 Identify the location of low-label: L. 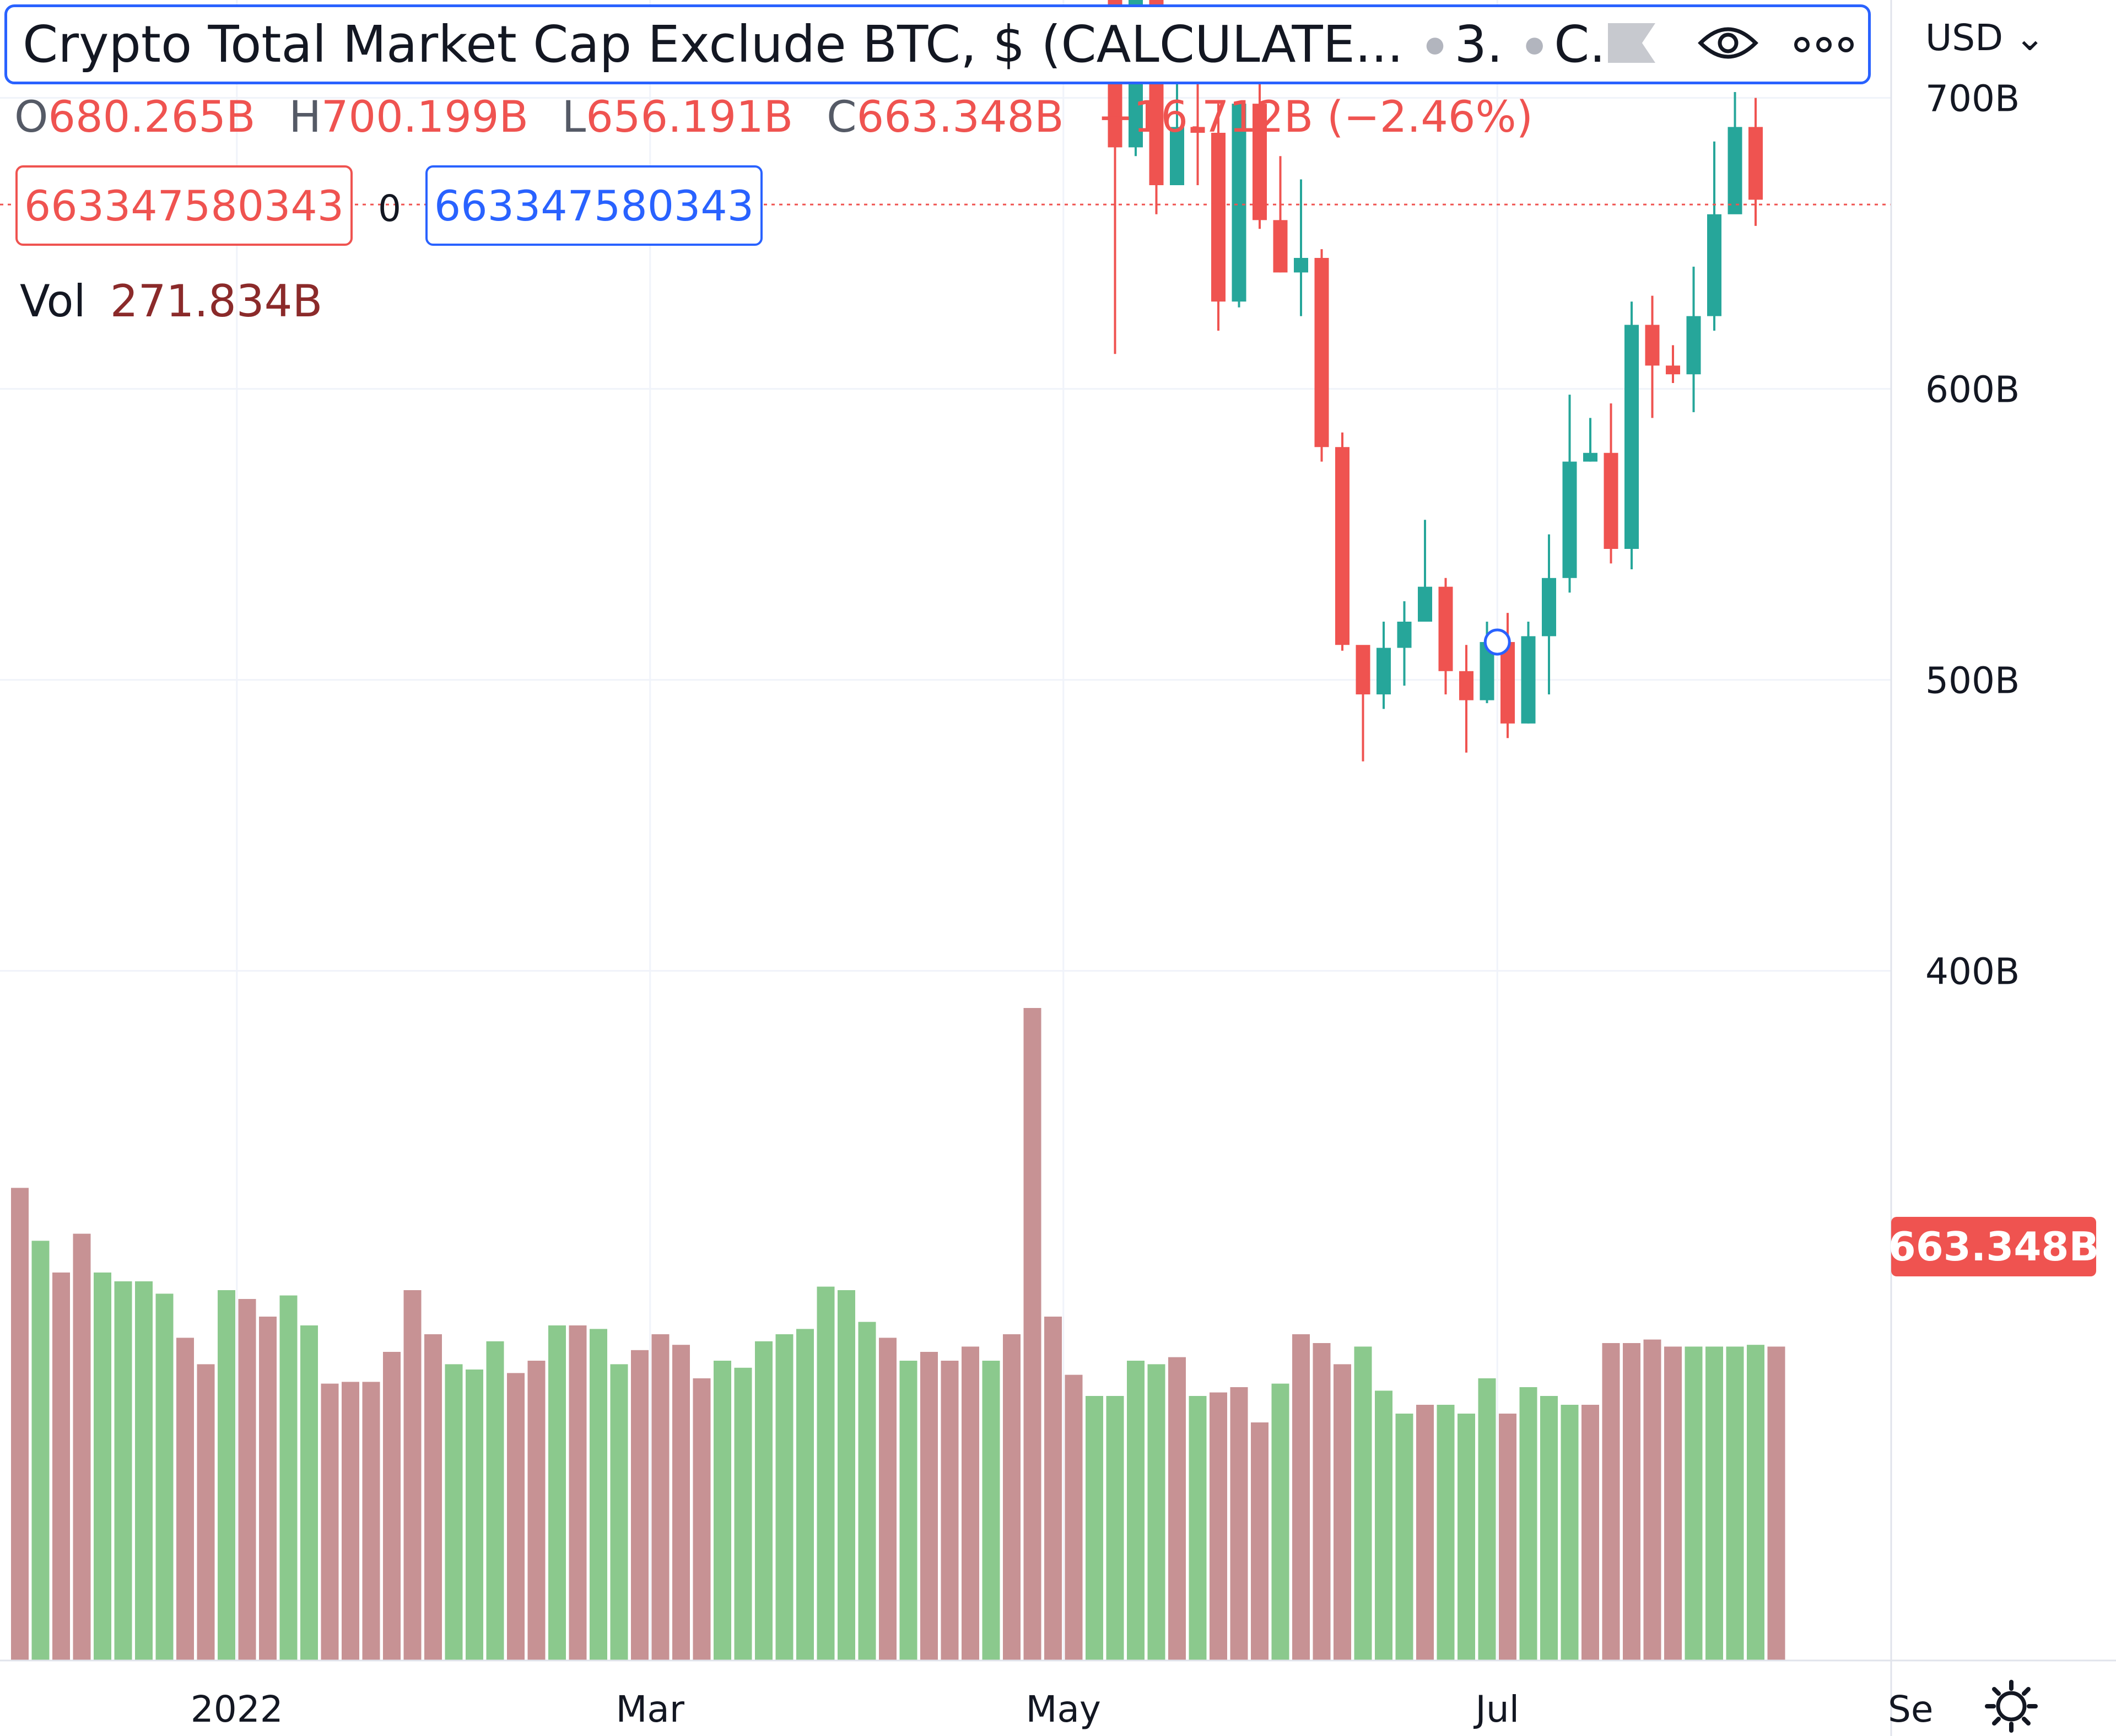
(574, 117).